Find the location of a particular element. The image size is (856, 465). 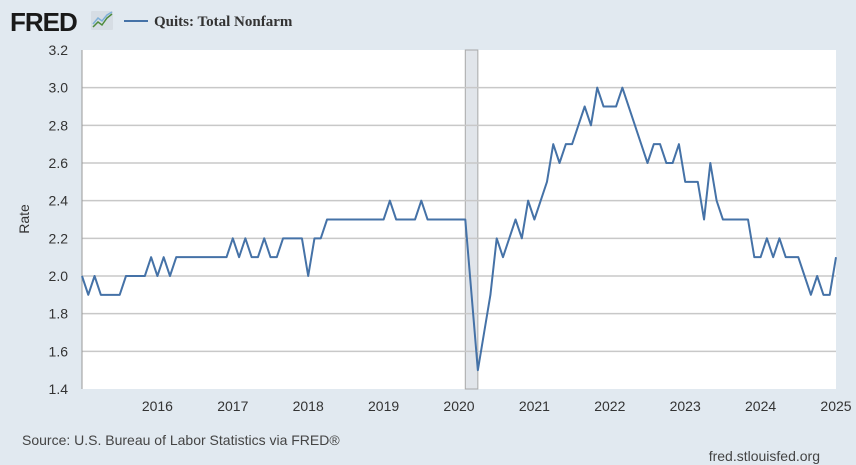

x-tick-label: 2025 is located at coordinates (835, 406).